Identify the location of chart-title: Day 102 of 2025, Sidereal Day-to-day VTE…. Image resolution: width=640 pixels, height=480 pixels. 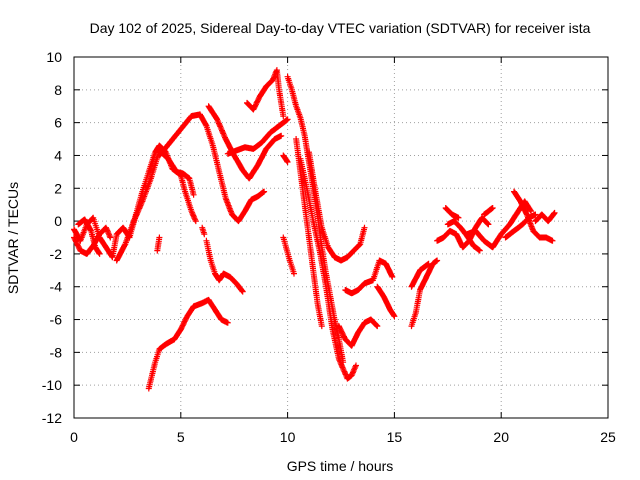
(340, 28).